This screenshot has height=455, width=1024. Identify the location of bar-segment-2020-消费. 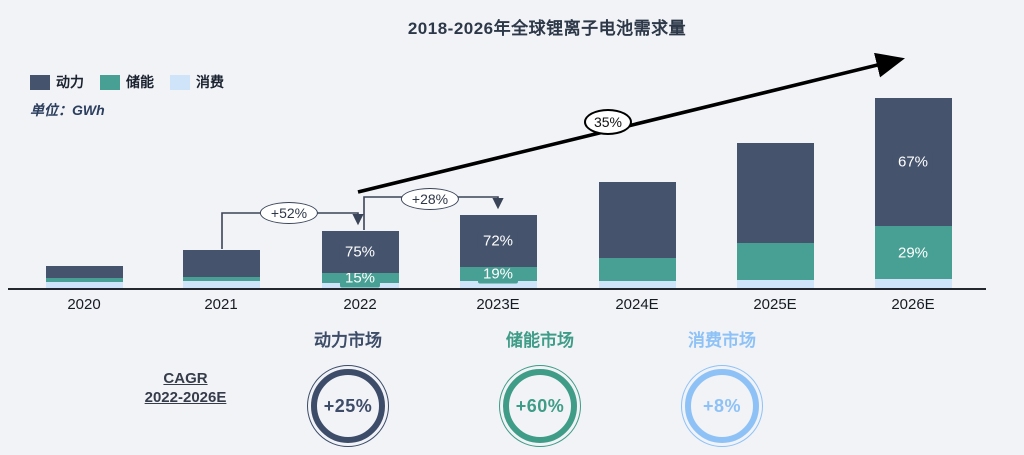
(84, 285).